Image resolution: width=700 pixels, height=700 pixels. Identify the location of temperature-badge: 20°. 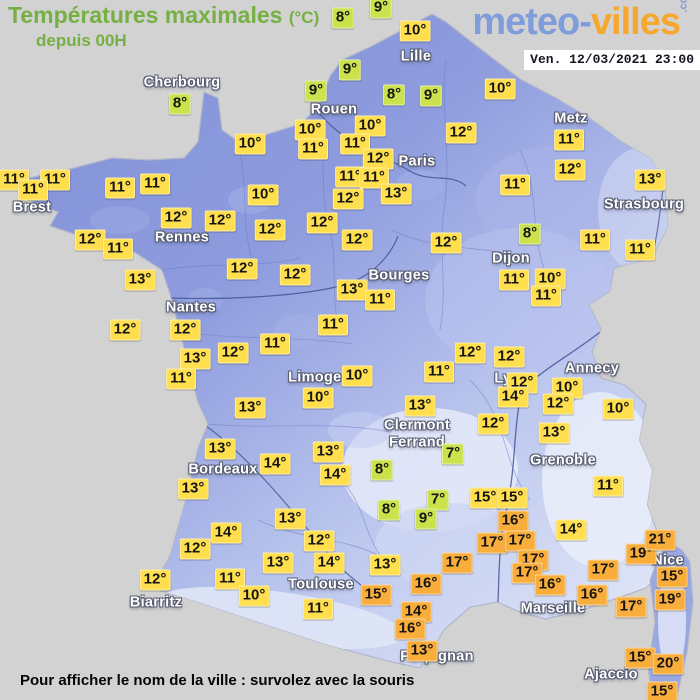
(668, 664).